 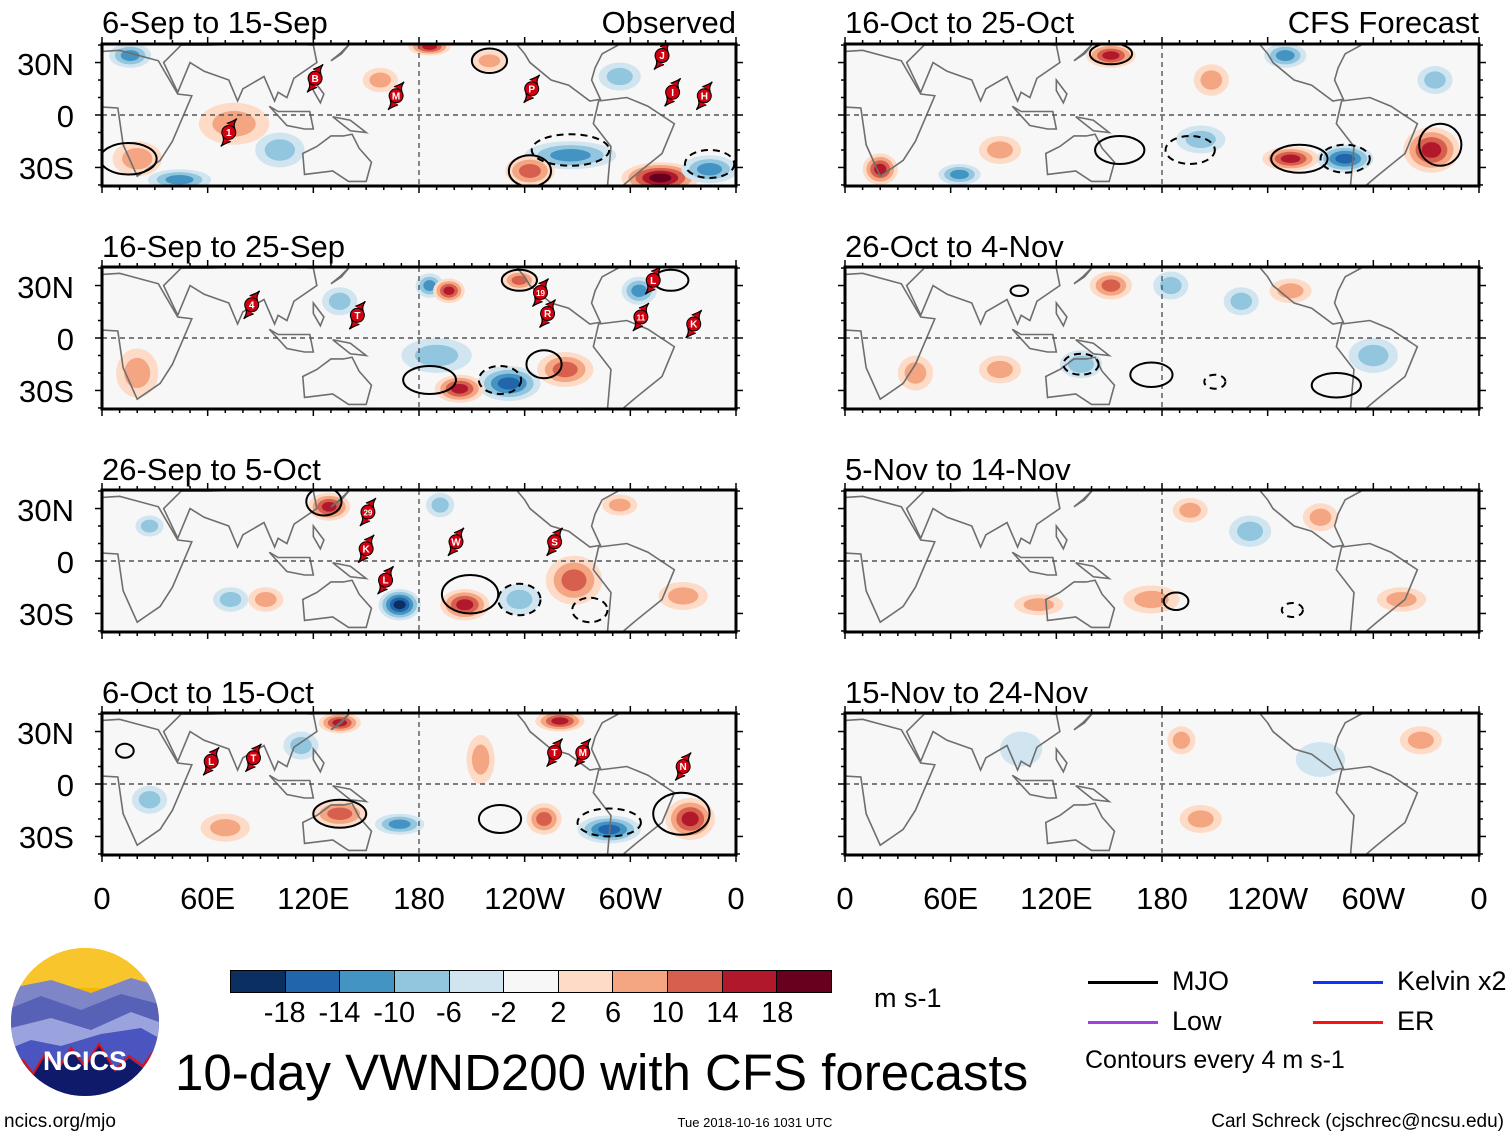 I want to click on footer-url: ncics.org/mjo, so click(x=60, y=1121).